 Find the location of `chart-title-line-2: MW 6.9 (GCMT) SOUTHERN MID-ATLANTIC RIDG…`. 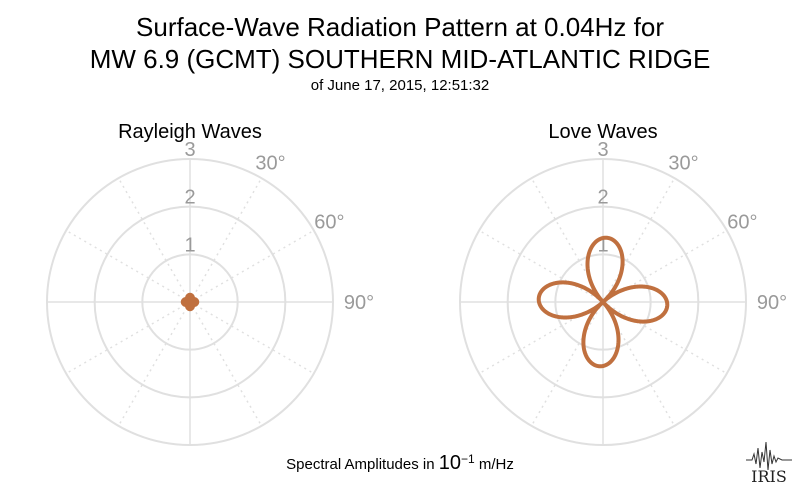

chart-title-line-2: MW 6.9 (GCMT) SOUTHERN MID-ATLANTIC RIDG… is located at coordinates (400, 59).